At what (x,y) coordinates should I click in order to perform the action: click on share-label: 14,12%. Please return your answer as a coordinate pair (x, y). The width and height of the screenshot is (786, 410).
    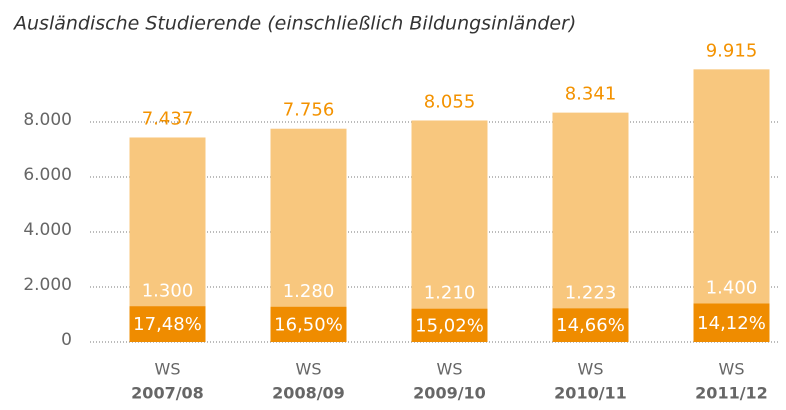
    Looking at the image, I should click on (731, 323).